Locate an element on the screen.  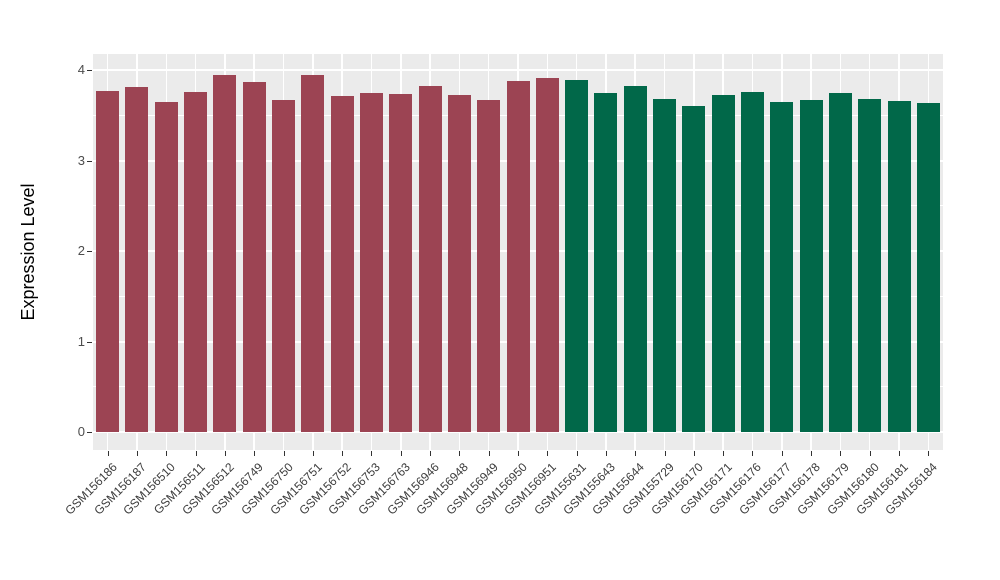
y-axis-title: Expression Level is located at coordinates (28, 252).